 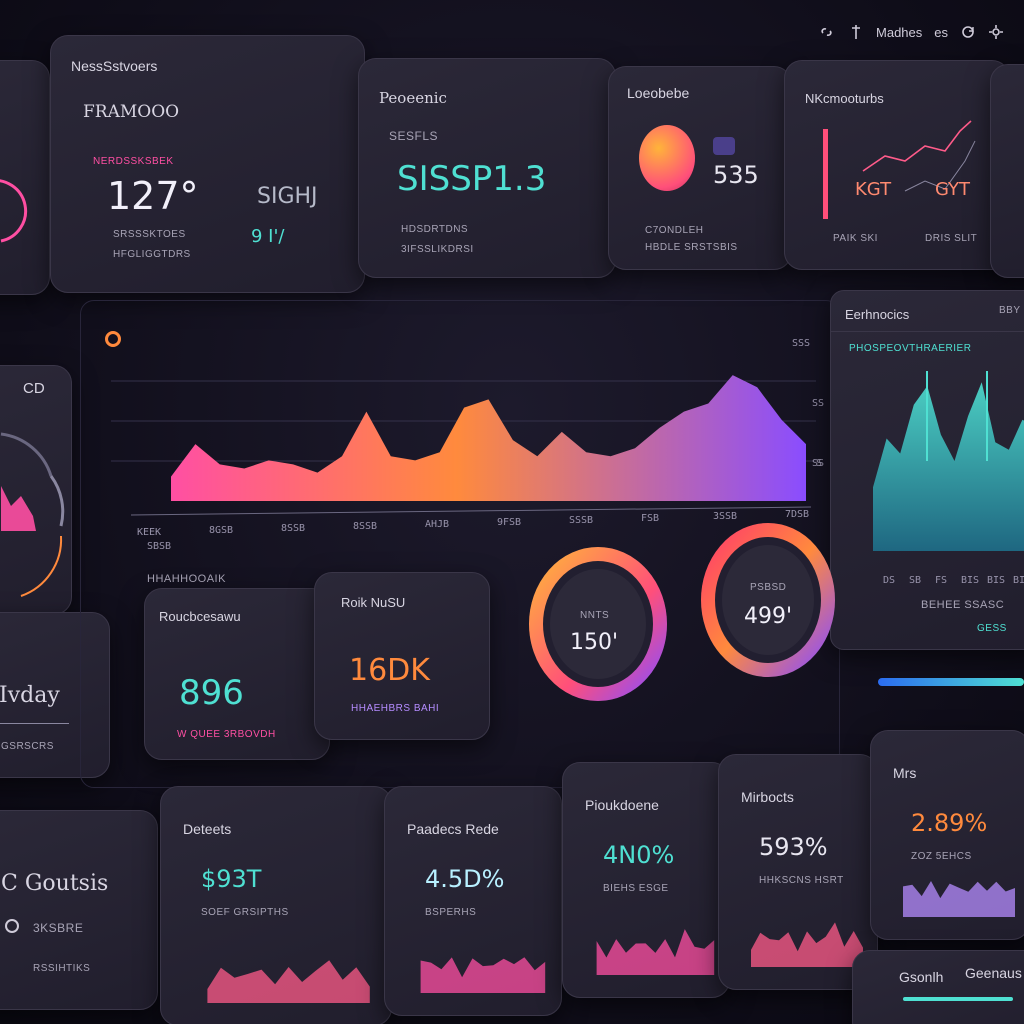 What do you see at coordinates (941, 580) in the screenshot?
I see `x-tick-label: FS` at bounding box center [941, 580].